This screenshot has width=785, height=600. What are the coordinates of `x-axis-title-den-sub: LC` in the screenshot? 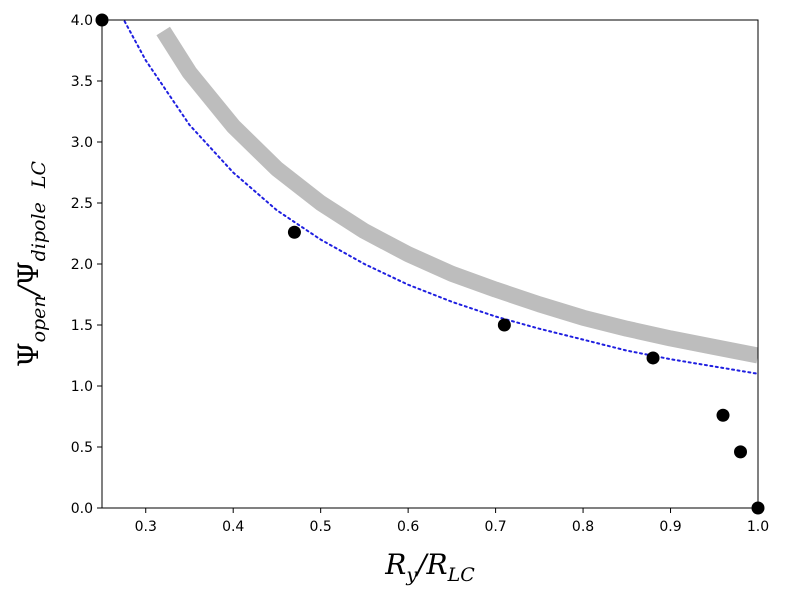 It's located at (461, 575).